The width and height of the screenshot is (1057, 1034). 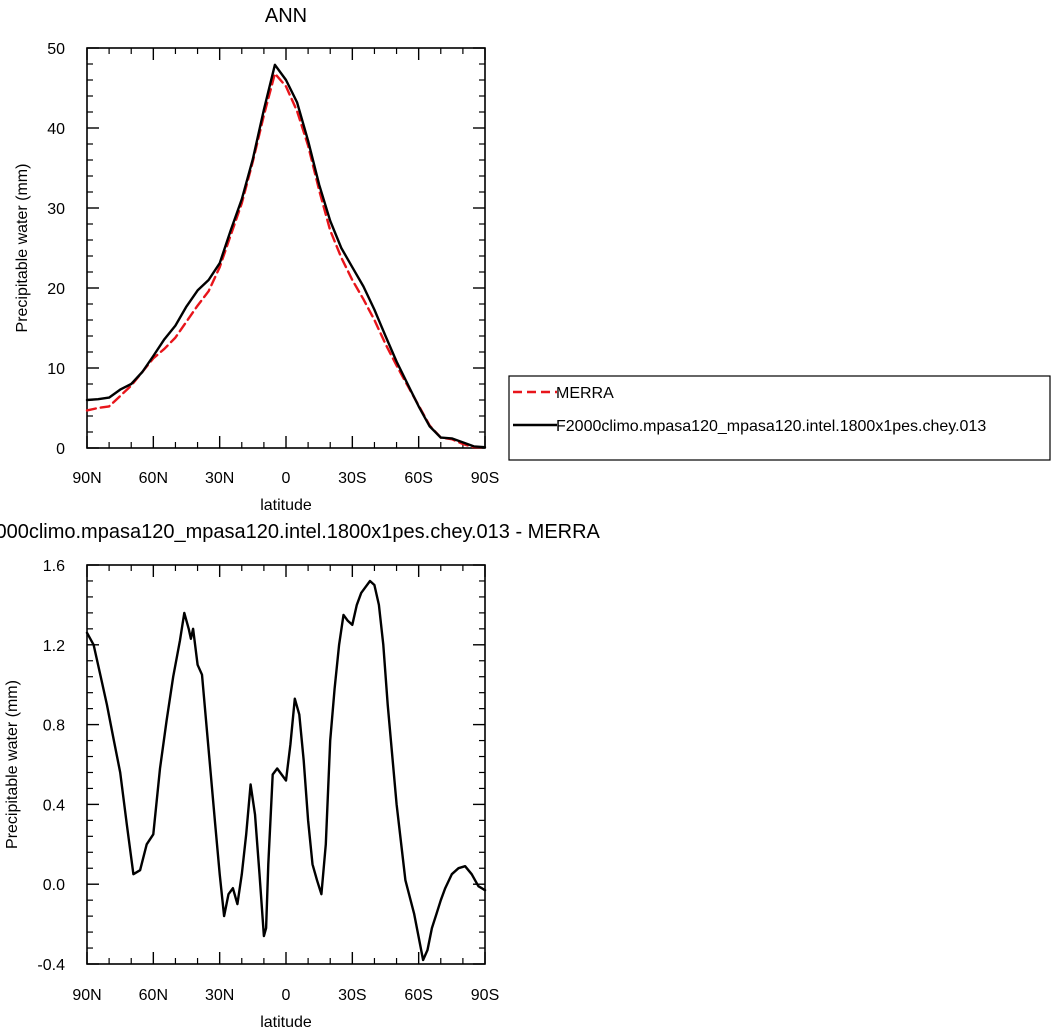 What do you see at coordinates (56, 289) in the screenshot?
I see `y-tick-label: 20` at bounding box center [56, 289].